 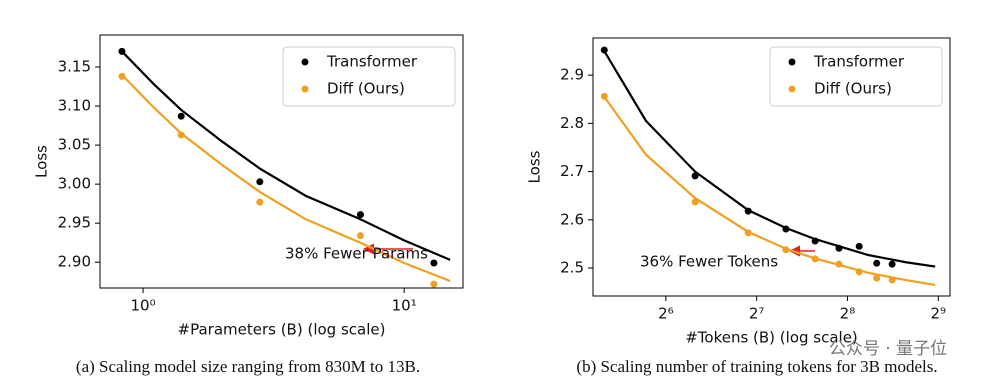 What do you see at coordinates (404, 306) in the screenshot?
I see `x-tick-label: 10¹` at bounding box center [404, 306].